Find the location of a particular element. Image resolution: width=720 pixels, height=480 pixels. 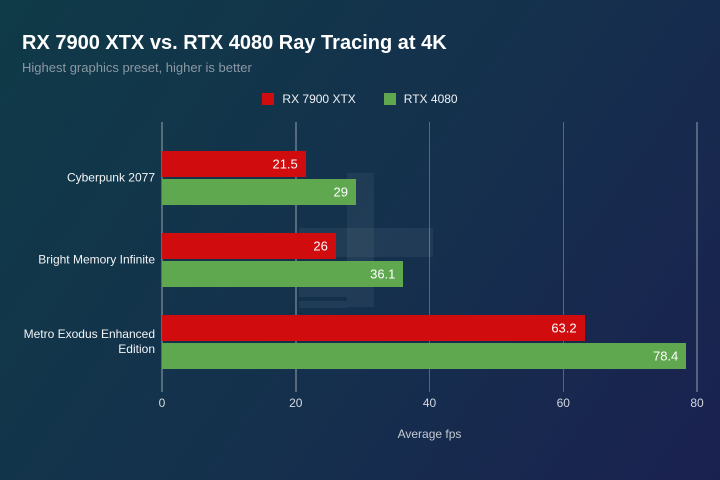

bar-value-label: 29 is located at coordinates (340, 191).